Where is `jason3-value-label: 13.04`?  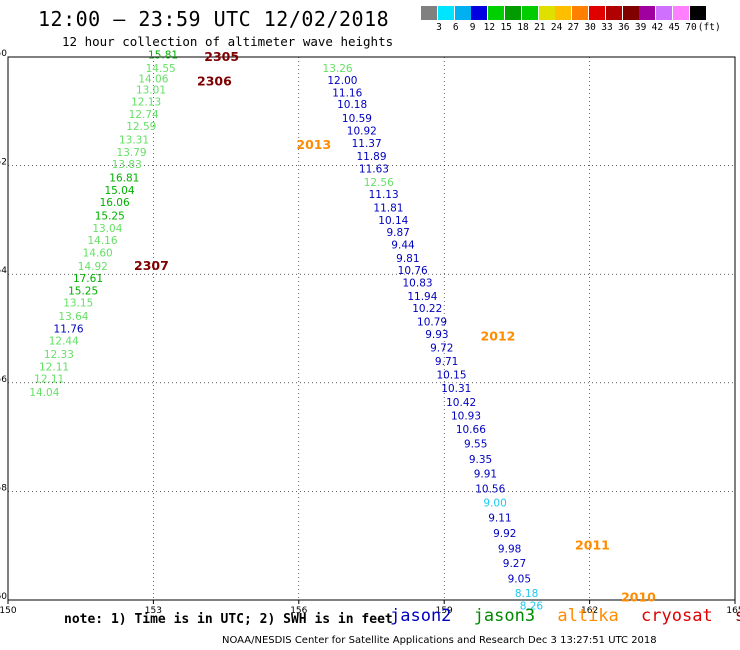
jason3-value-label: 13.04 is located at coordinates (107, 229).